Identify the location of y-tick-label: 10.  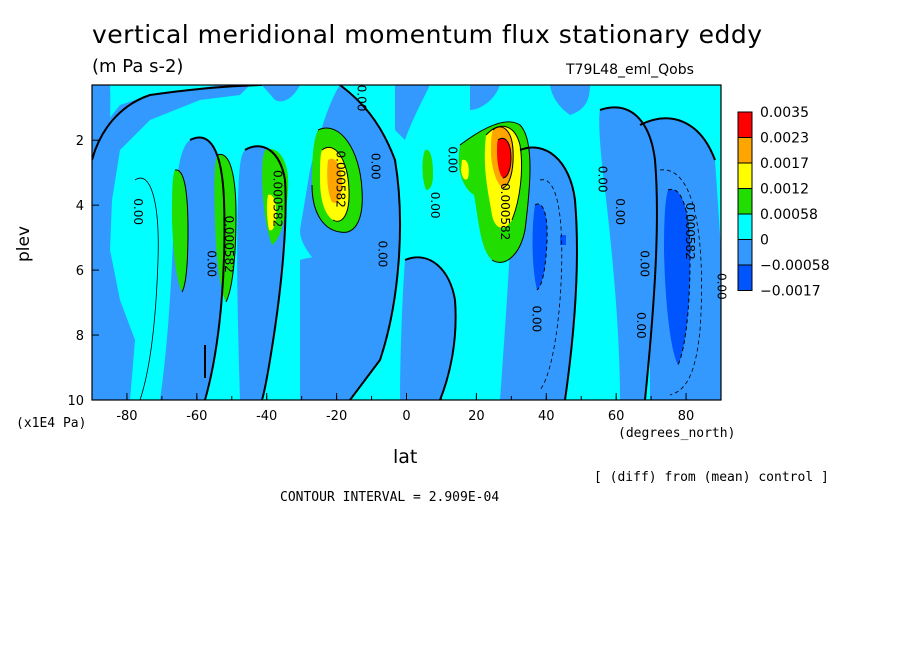
(75, 401).